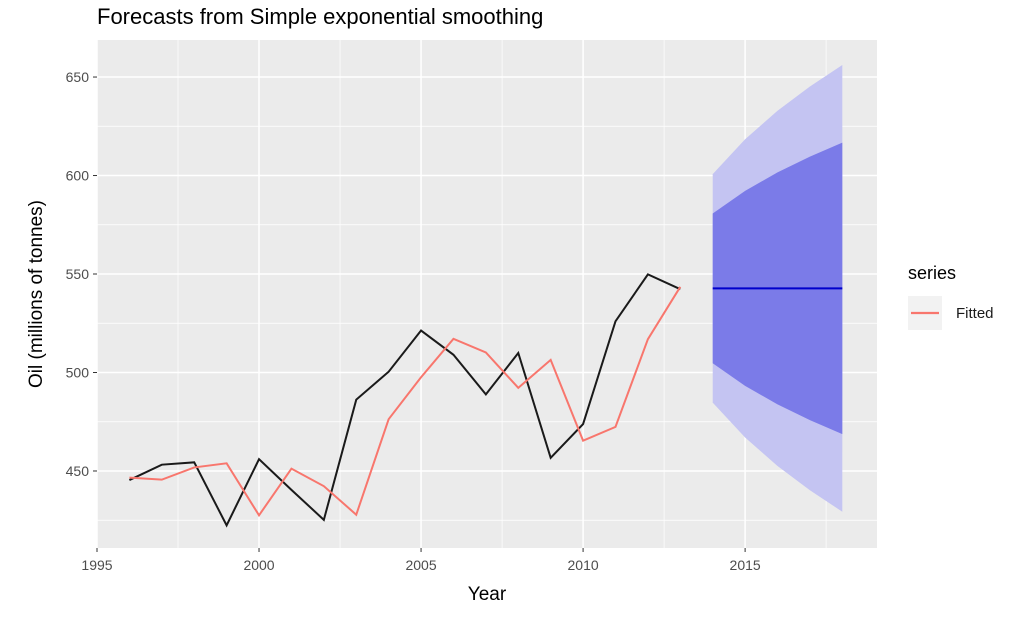 Image resolution: width=1024 pixels, height=619 pixels. Describe the element at coordinates (583, 565) in the screenshot. I see `x-tick-label: 2010` at that location.